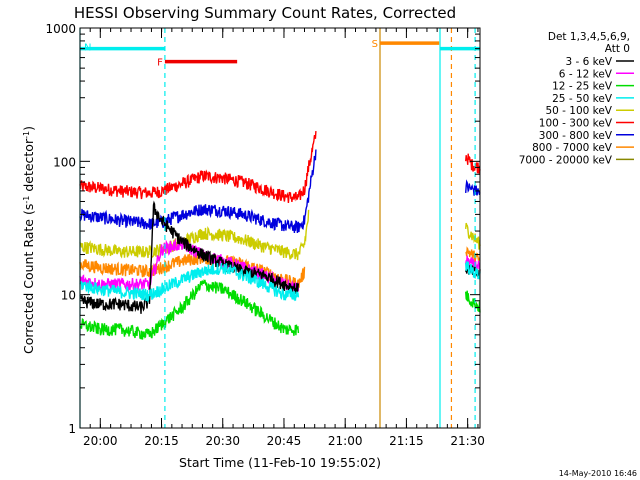  What do you see at coordinates (26, 135) in the screenshot?
I see `y-axis-label-sup2: -1` at bounding box center [26, 135].